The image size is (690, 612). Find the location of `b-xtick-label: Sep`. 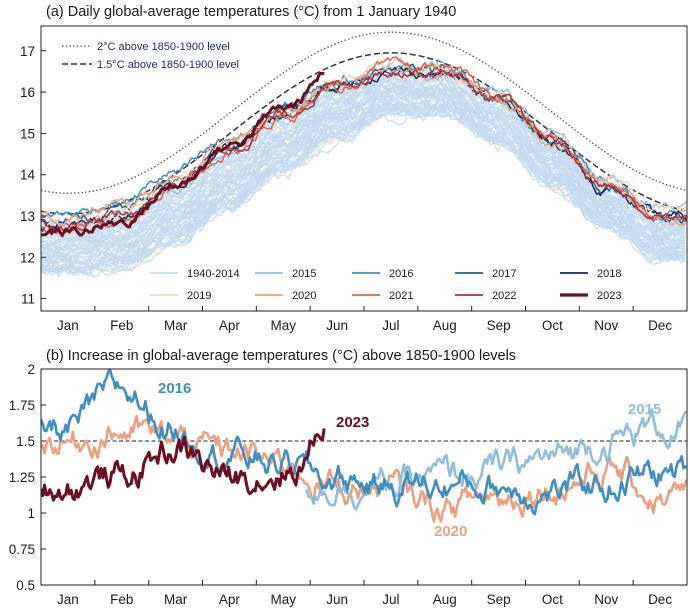

b-xtick-label: Sep is located at coordinates (499, 599).